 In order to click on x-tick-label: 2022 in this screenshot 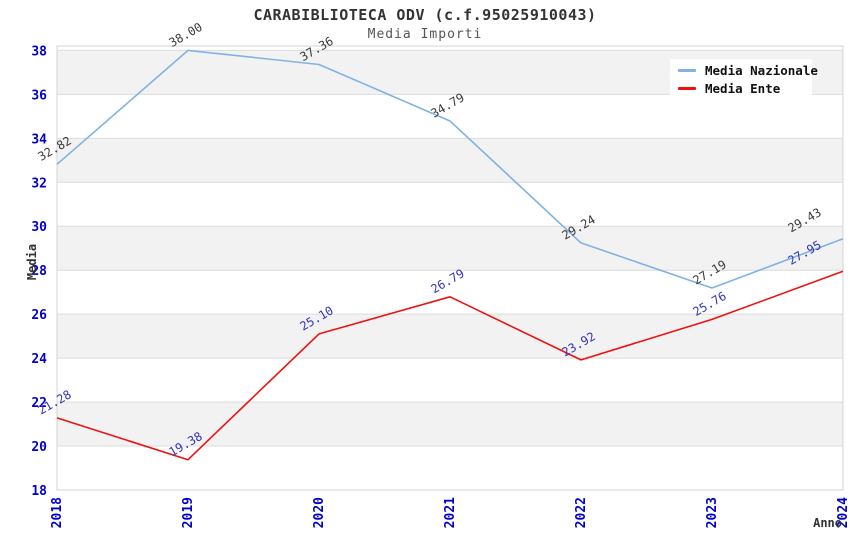, I will do `click(581, 512)`.